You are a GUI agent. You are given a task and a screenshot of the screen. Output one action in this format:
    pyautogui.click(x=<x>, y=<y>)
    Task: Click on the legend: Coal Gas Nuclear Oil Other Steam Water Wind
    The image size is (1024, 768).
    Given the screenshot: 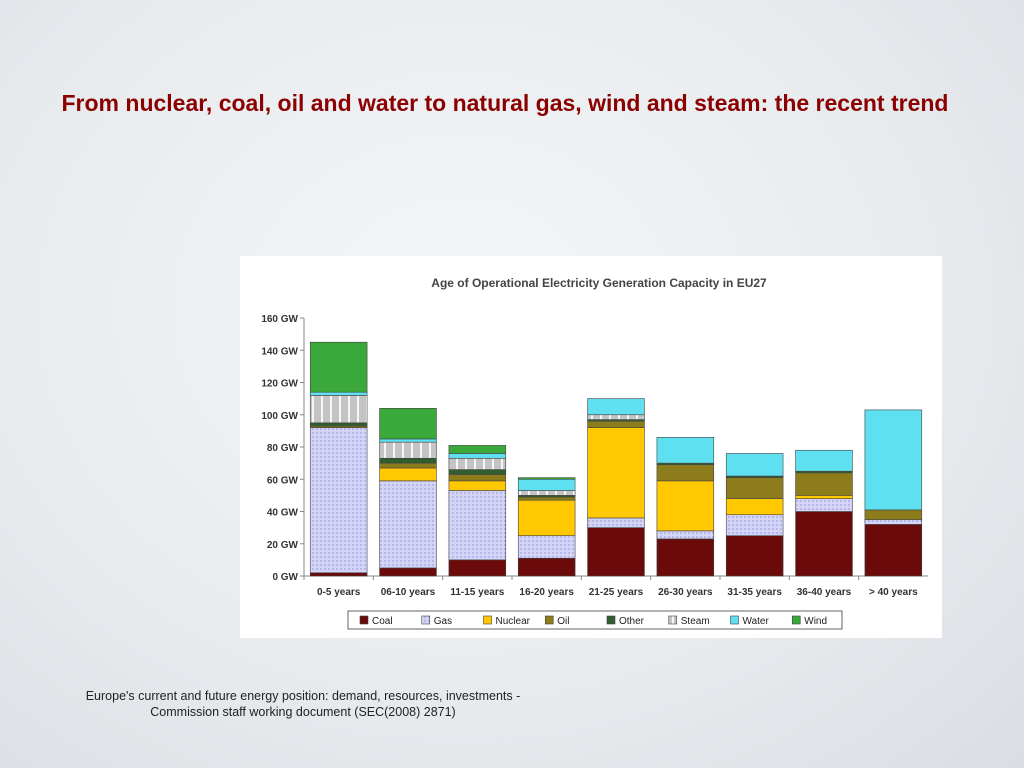 What is the action you would take?
    pyautogui.click(x=595, y=620)
    